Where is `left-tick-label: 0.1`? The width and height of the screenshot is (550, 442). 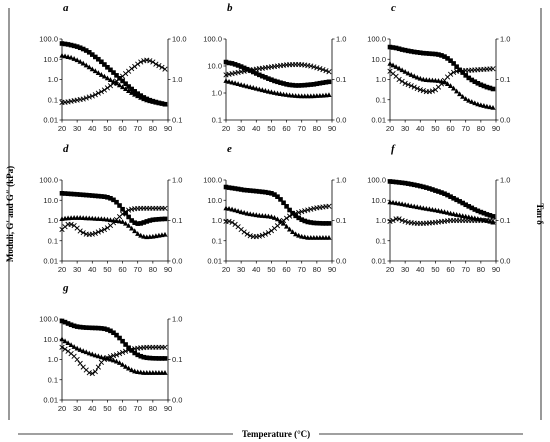 left-tick-label: 0.1 is located at coordinates (53, 99).